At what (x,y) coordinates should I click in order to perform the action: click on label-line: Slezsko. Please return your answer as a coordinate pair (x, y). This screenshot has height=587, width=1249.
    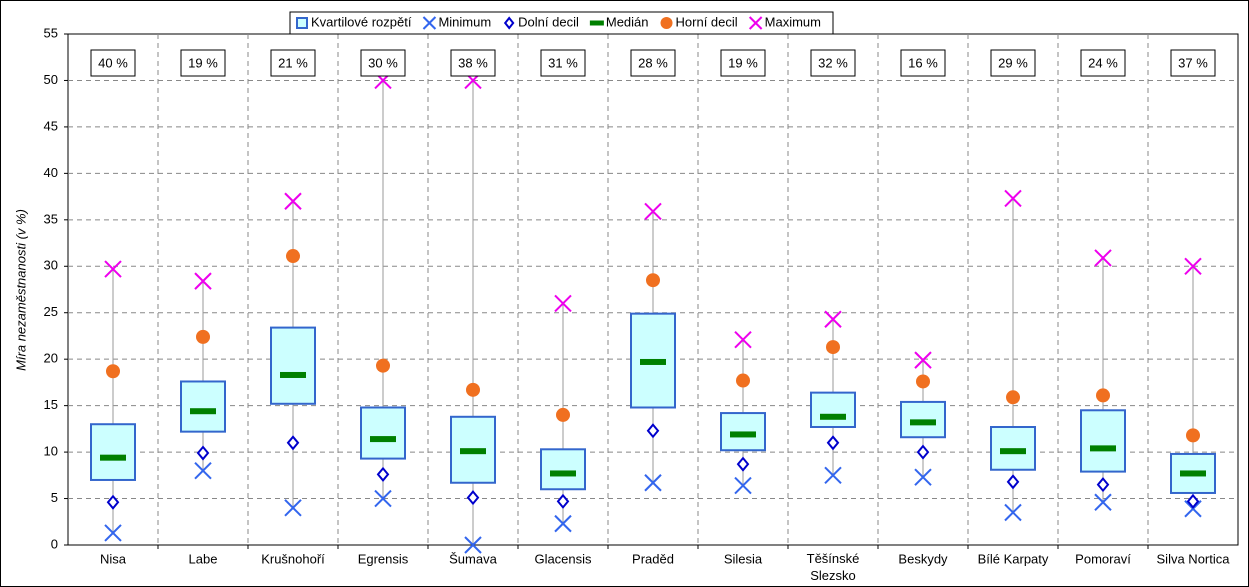
    Looking at the image, I should click on (833, 575).